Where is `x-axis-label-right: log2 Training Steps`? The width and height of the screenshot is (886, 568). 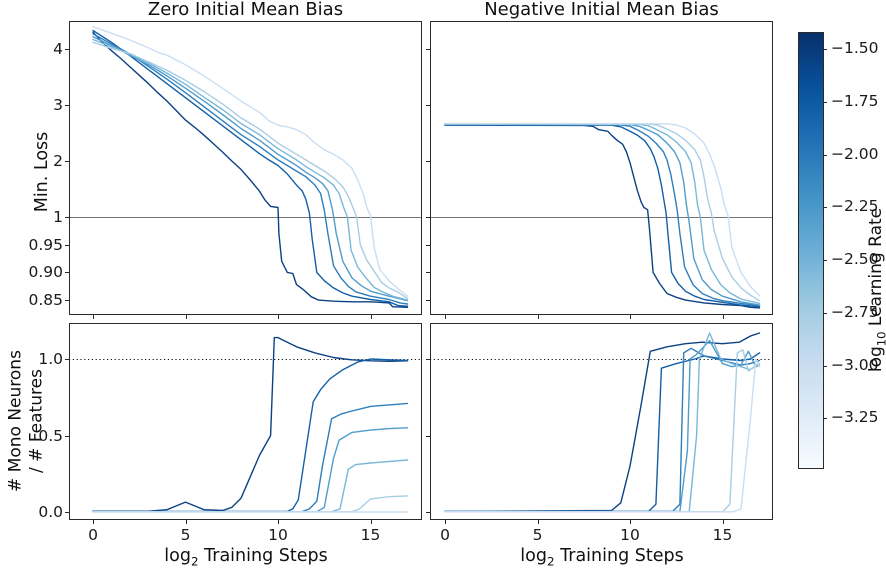 x-axis-label-right: log2 Training Steps is located at coordinates (602, 557).